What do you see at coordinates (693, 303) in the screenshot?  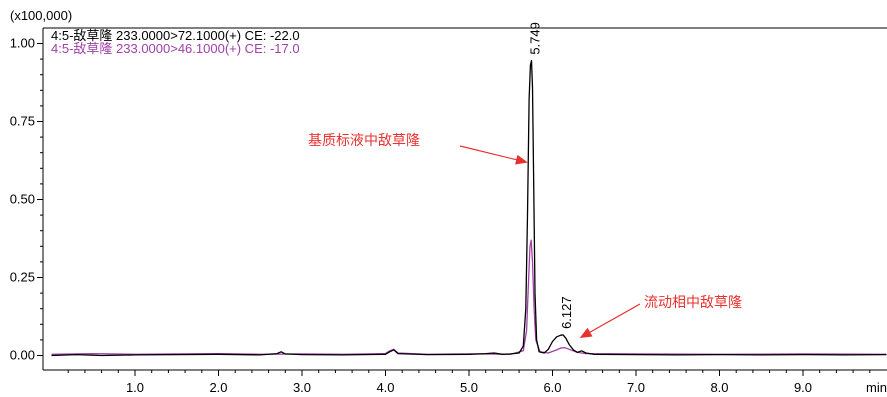 I see `annotation-mobile-phase-label: 流动相中敌草隆` at bounding box center [693, 303].